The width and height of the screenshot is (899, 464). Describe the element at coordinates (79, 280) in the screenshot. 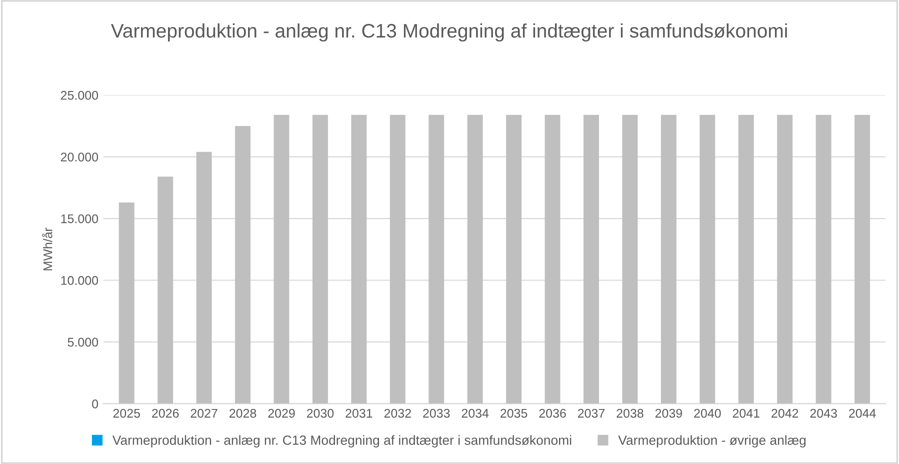

I see `y-tick-label: 10.000` at that location.